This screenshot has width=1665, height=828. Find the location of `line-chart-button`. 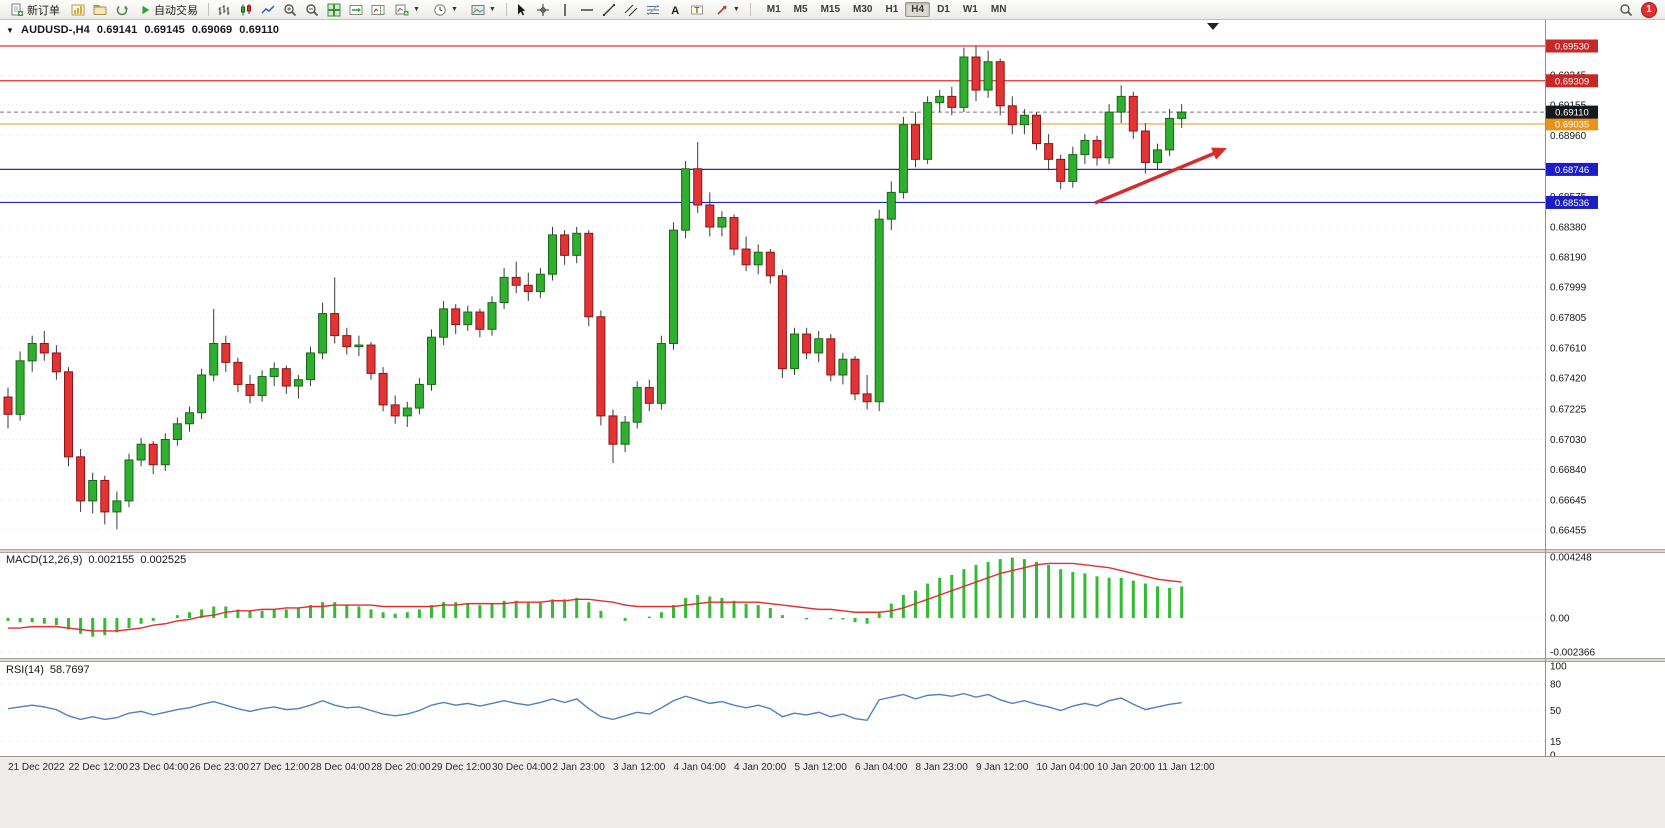

line-chart-button is located at coordinates (267, 9).